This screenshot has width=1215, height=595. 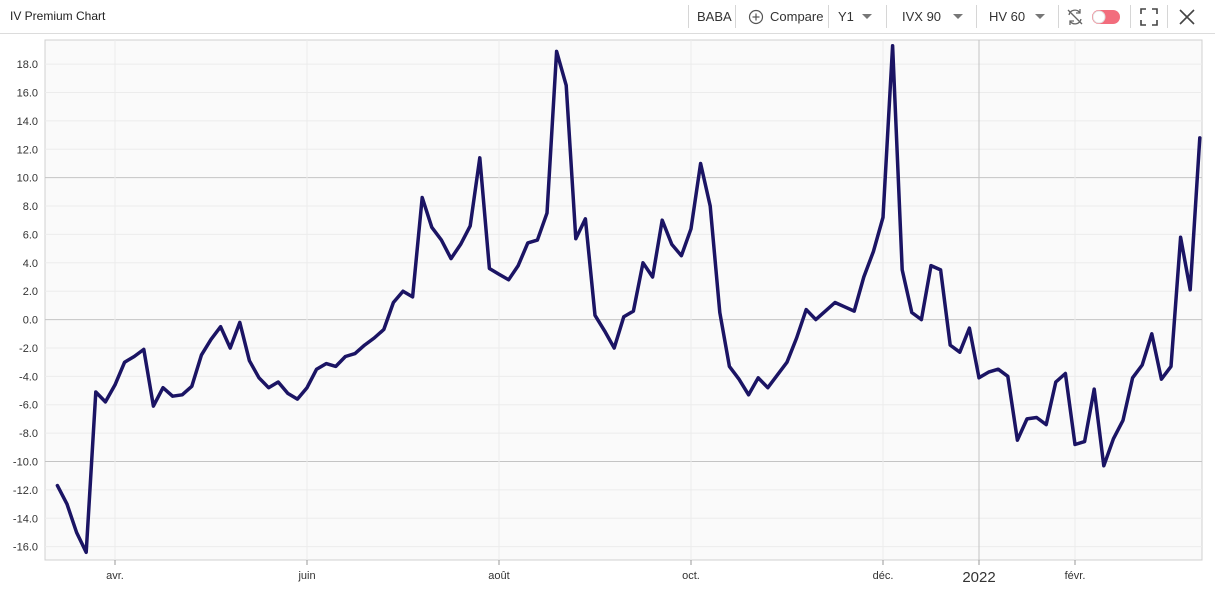 I want to click on y-tick-label: -8.0, so click(x=28, y=434).